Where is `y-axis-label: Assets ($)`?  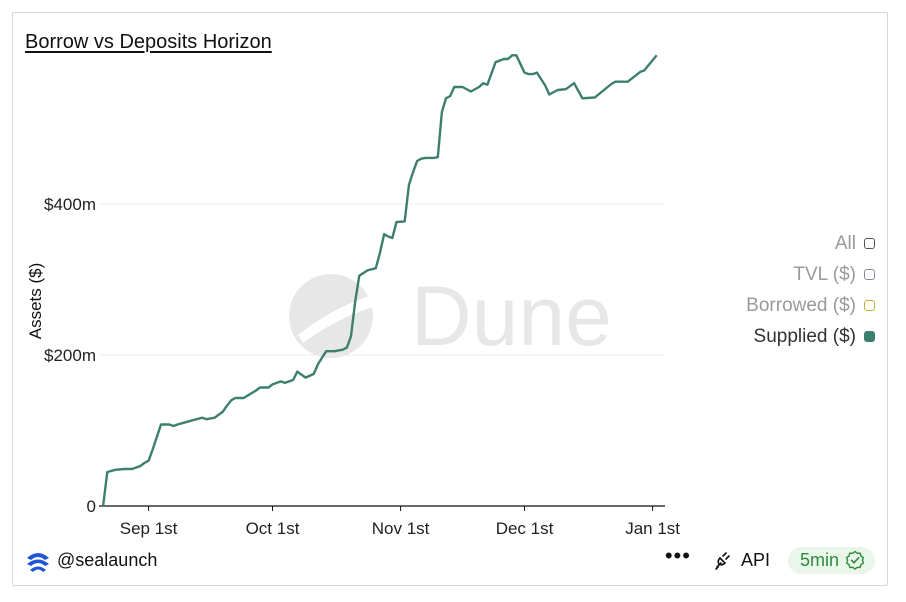 y-axis-label: Assets ($) is located at coordinates (35, 301).